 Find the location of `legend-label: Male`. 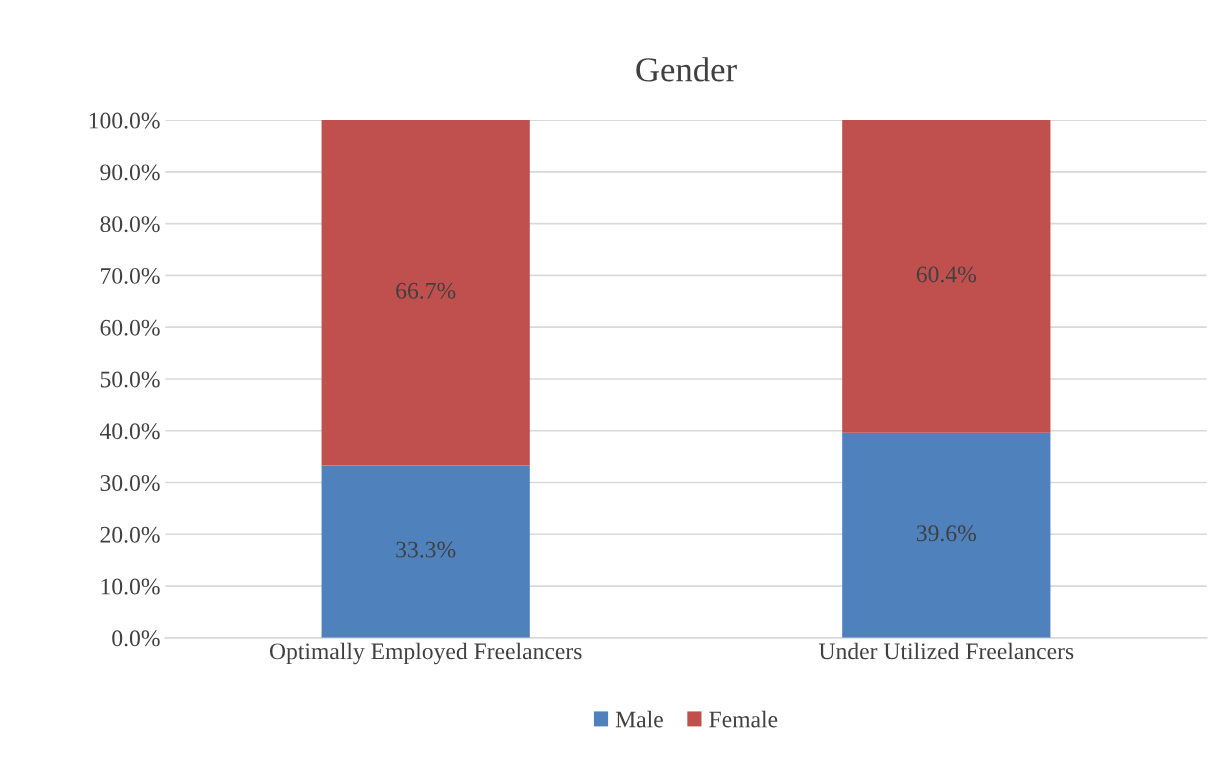

legend-label: Male is located at coordinates (639, 719).